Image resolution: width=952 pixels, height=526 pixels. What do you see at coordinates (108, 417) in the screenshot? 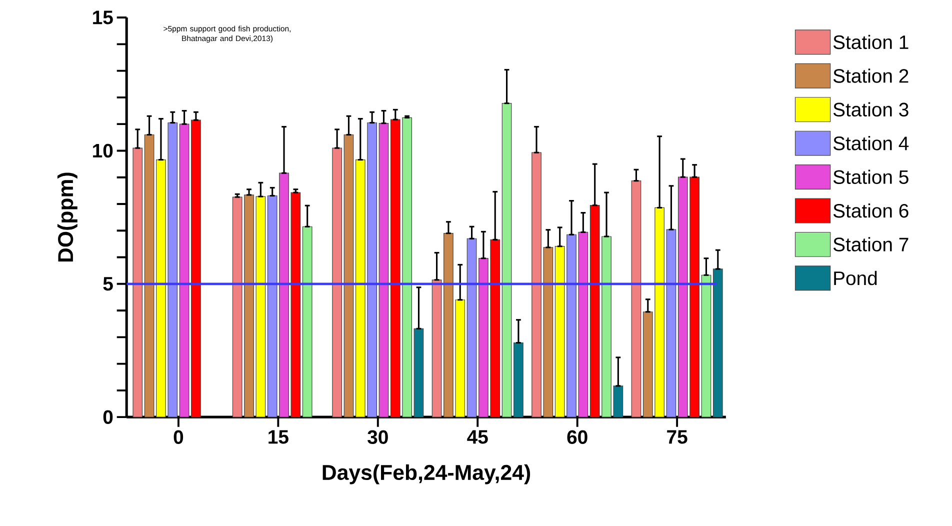
I see `y-tick-label: 0` at bounding box center [108, 417].